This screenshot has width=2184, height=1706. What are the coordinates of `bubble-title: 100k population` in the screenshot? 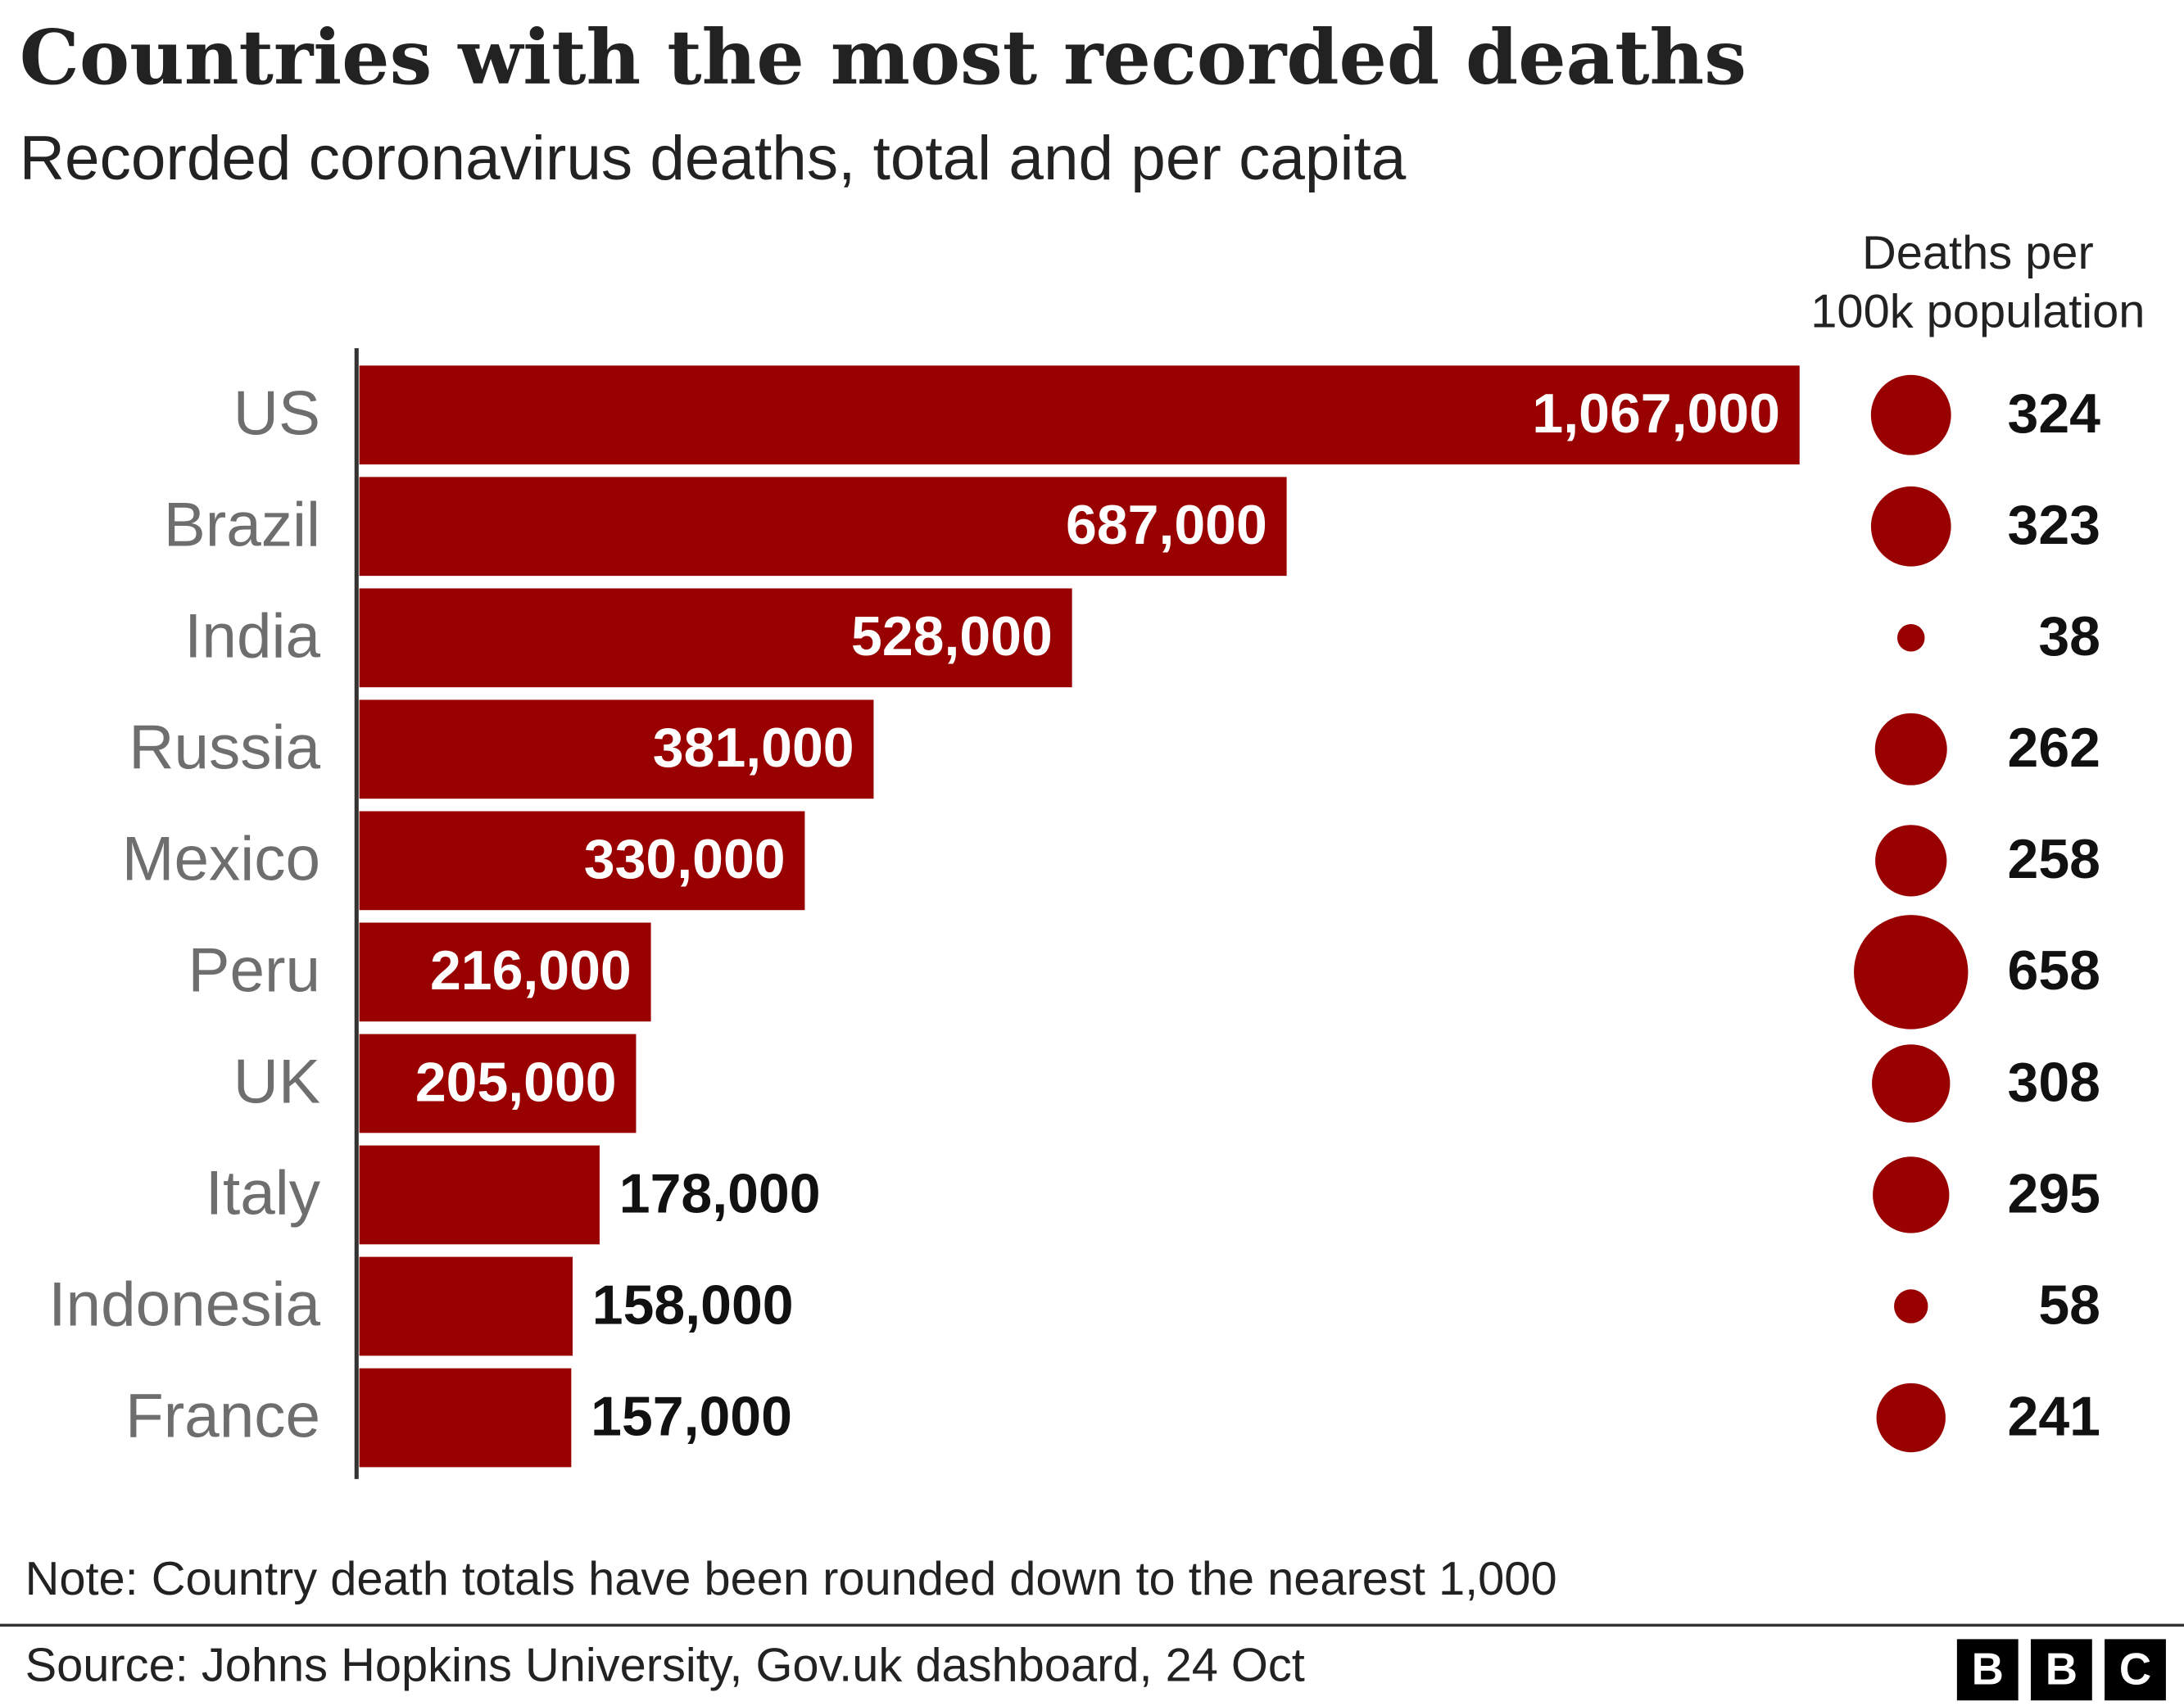 It's located at (1977, 312).